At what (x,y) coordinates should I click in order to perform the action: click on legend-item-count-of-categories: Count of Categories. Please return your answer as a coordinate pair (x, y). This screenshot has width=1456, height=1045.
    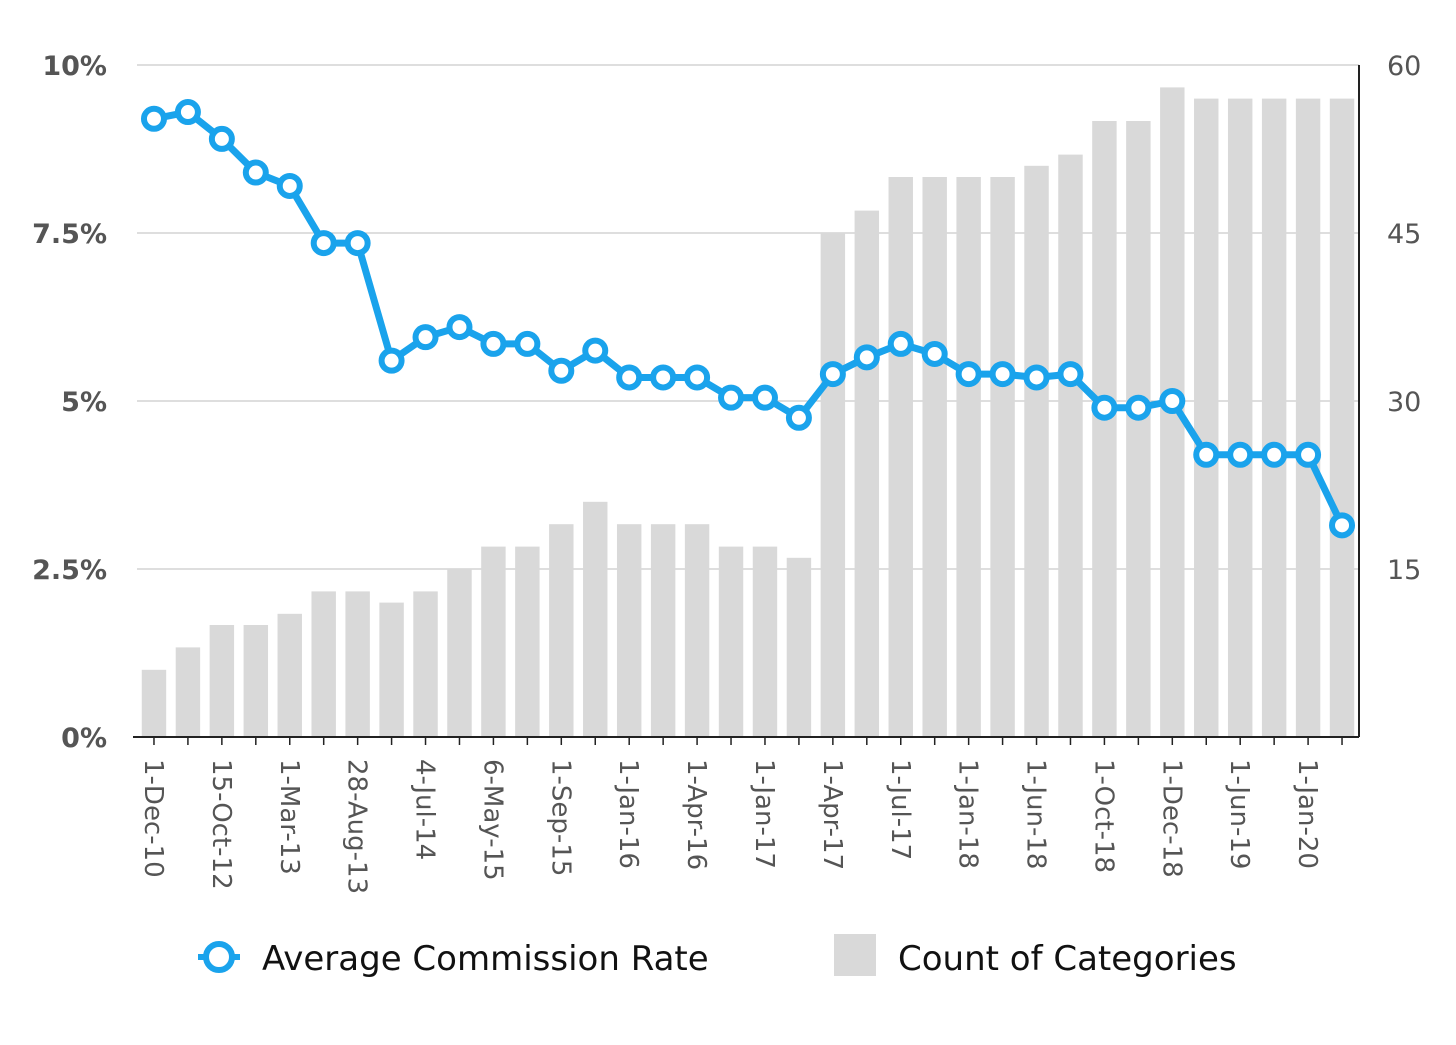
    Looking at the image, I should click on (1035, 956).